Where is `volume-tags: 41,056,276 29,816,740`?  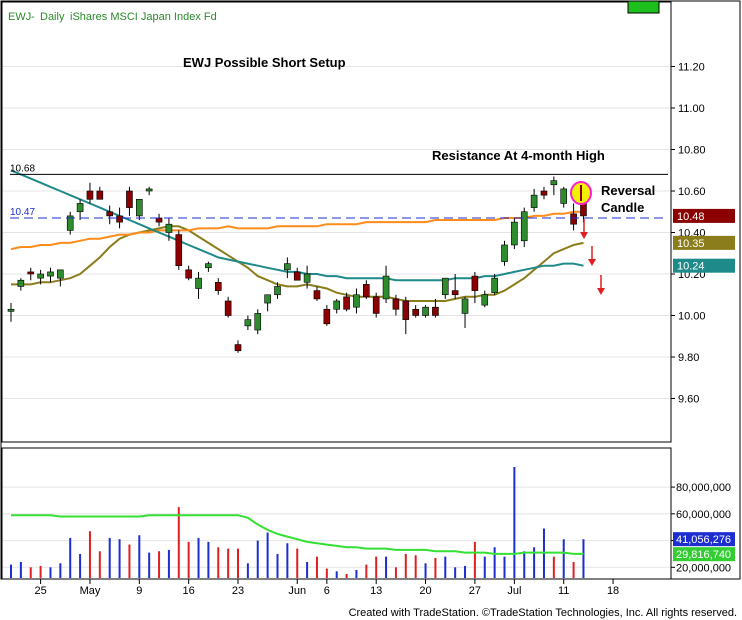 volume-tags: 41,056,276 29,816,740 is located at coordinates (704, 547).